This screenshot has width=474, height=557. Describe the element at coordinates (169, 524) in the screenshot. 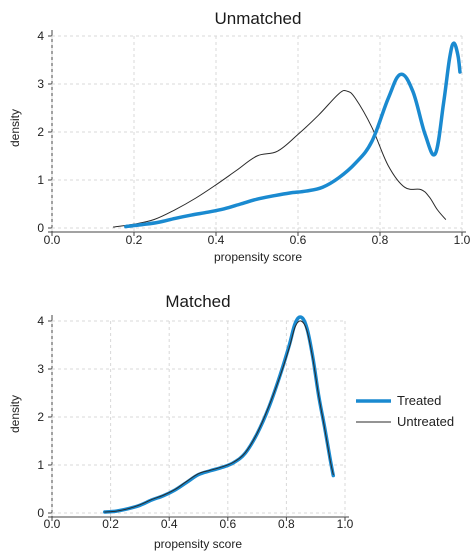

I see `matched-x-tick-label: 0.4` at that location.